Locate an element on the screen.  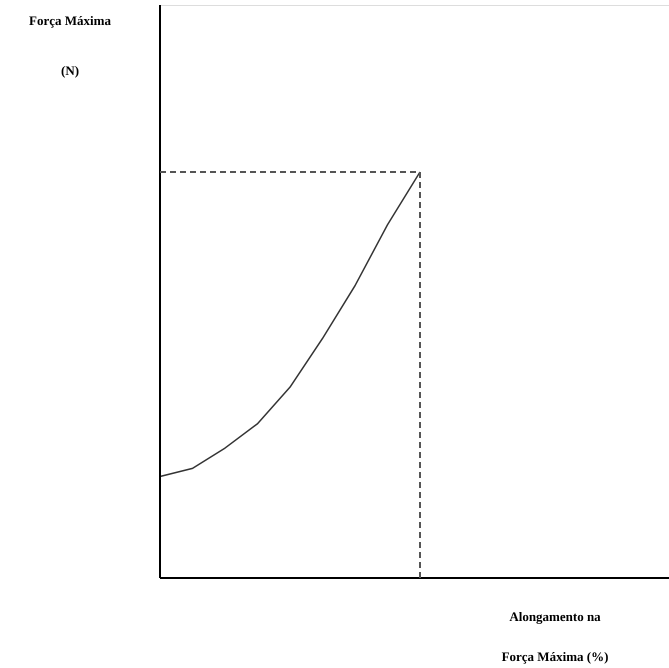
text: Força Máxima (N) is located at coordinates (70, 45).